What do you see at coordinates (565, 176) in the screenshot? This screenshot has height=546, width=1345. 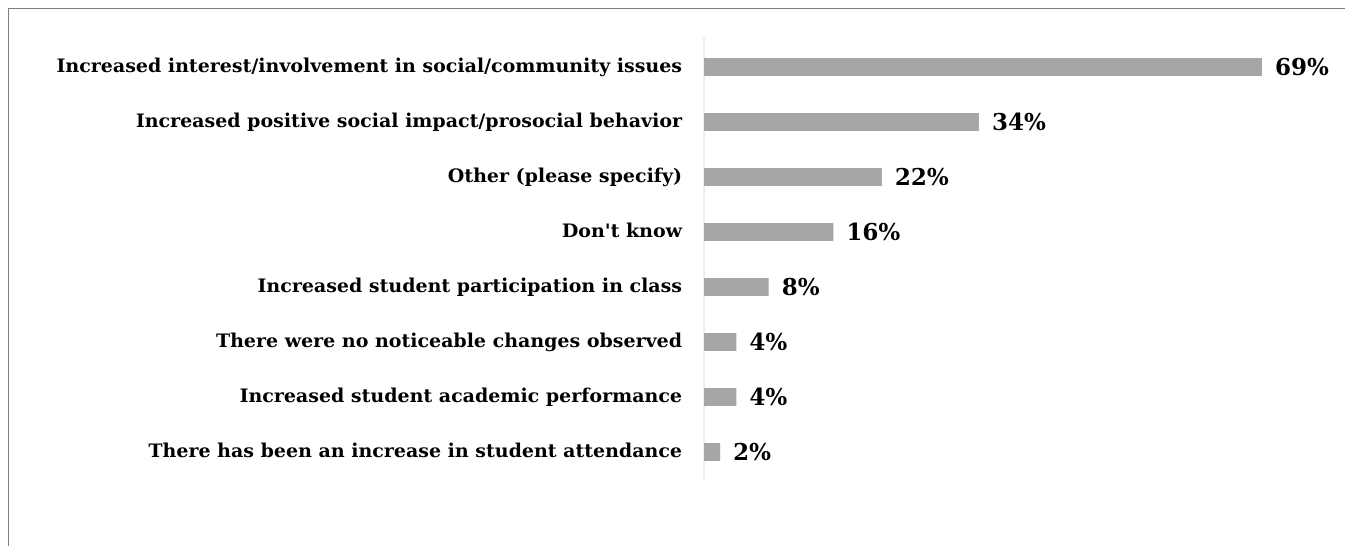 I see `category-label: Other (please specify)` at bounding box center [565, 176].